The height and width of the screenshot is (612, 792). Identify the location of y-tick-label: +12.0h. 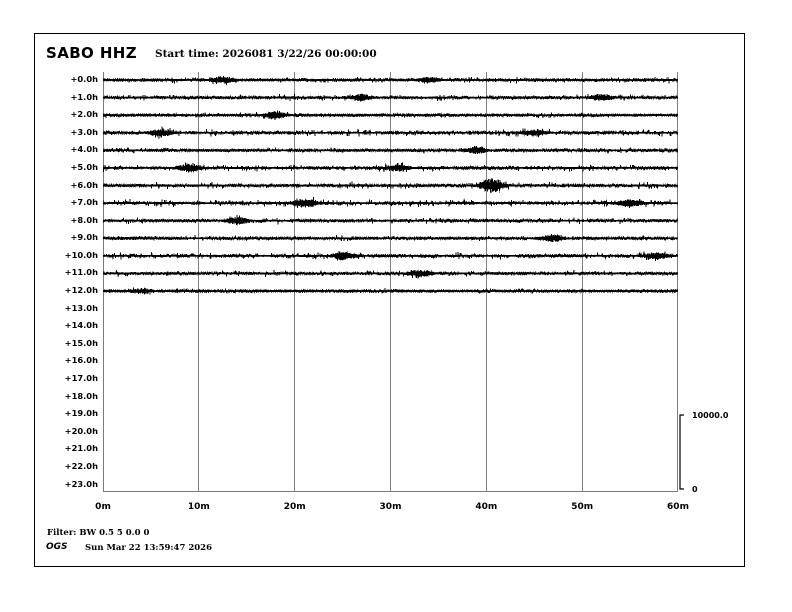
(81, 290).